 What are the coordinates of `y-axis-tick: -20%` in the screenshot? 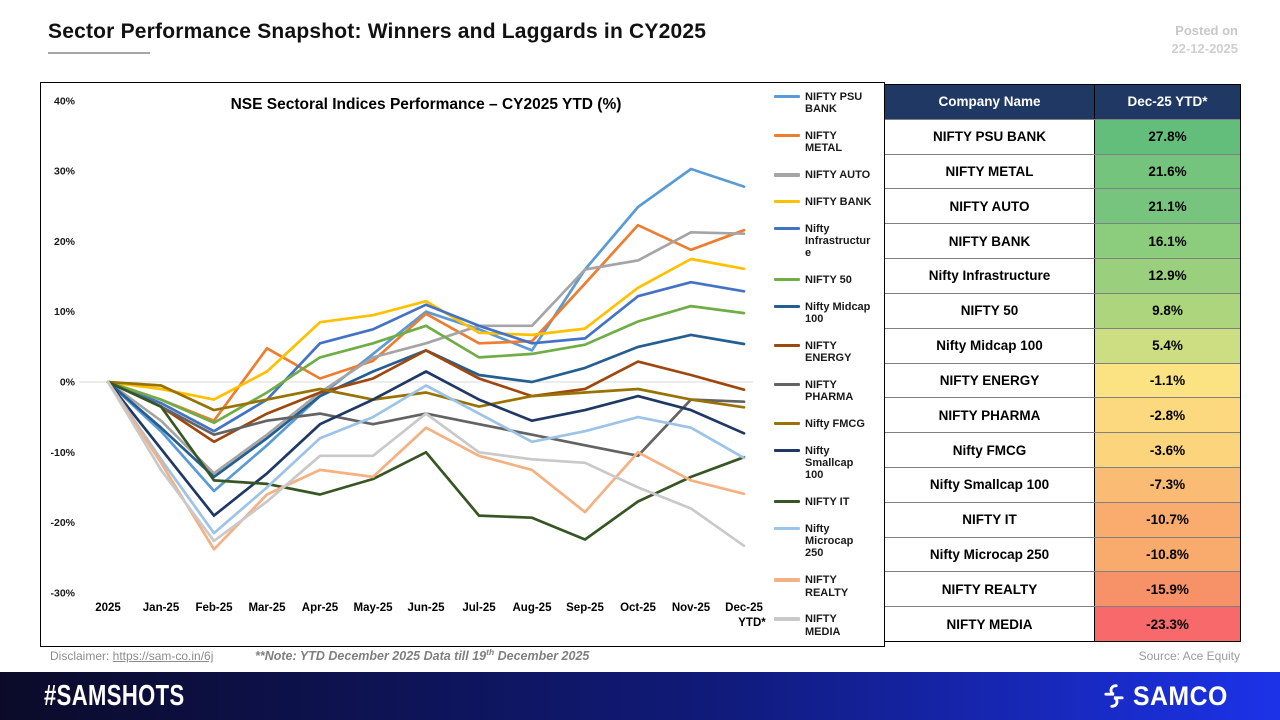 It's located at (62, 523).